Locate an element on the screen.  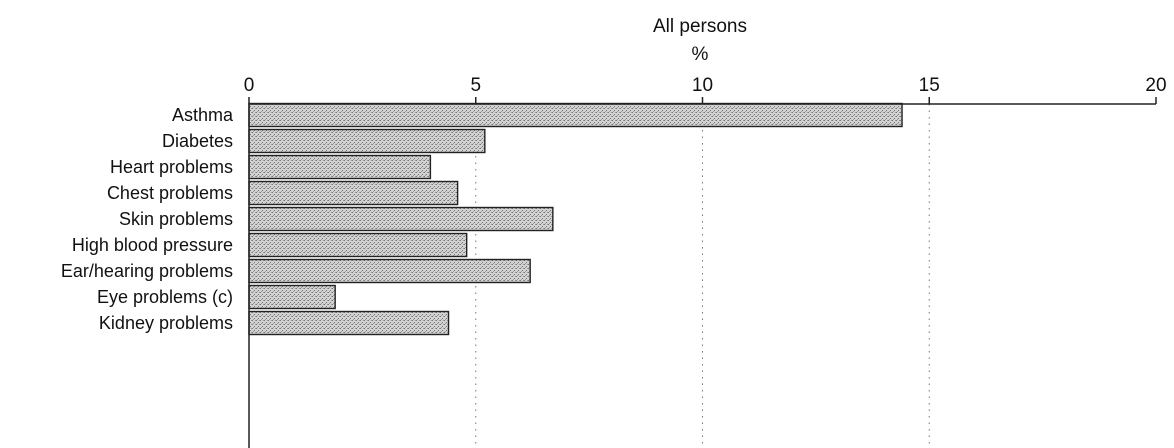
x-tick-label: 20 is located at coordinates (1155, 85).